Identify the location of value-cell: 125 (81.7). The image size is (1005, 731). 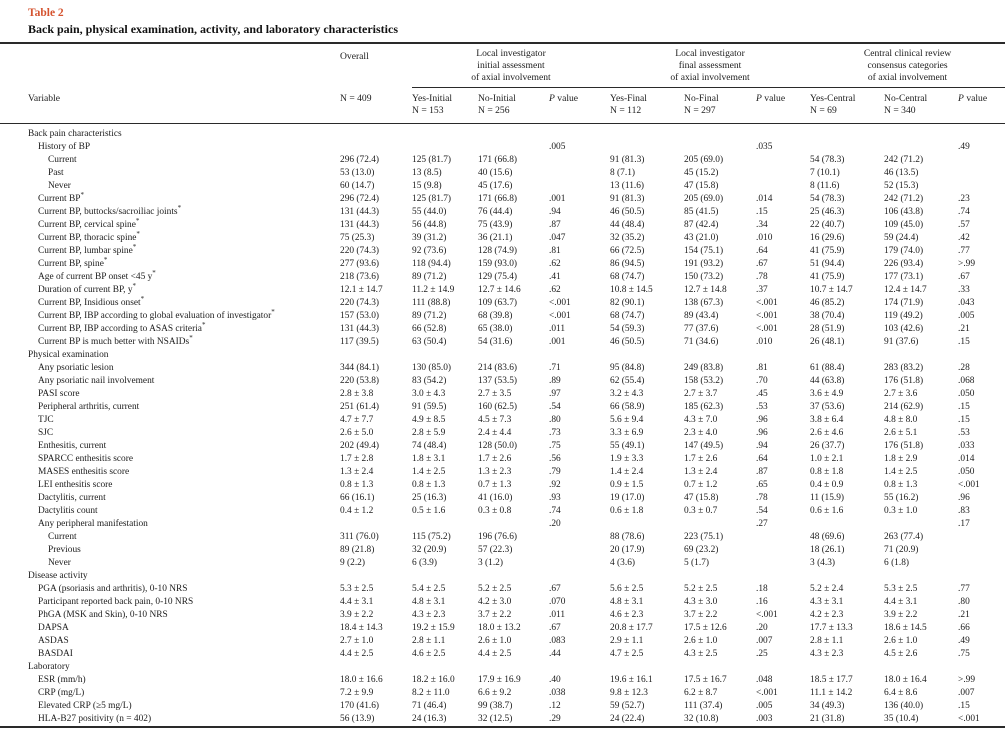
(432, 199).